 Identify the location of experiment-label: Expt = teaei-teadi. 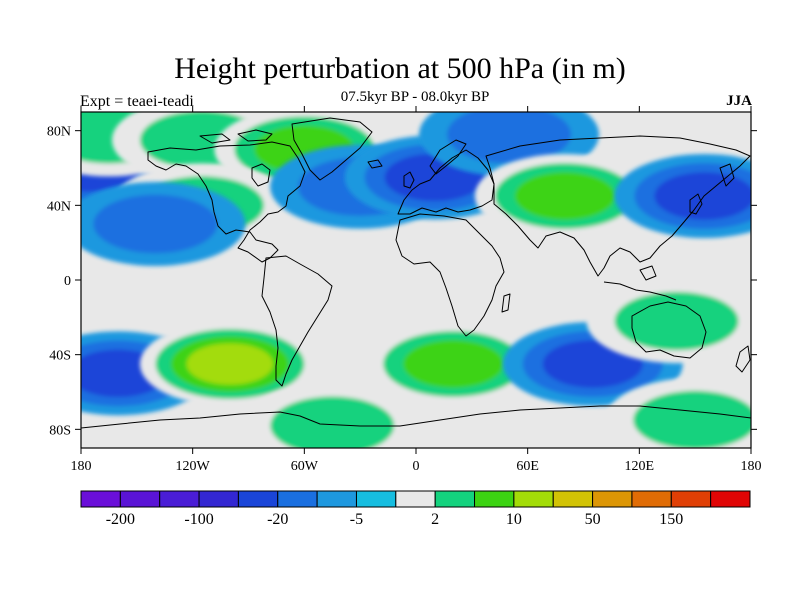
(137, 101).